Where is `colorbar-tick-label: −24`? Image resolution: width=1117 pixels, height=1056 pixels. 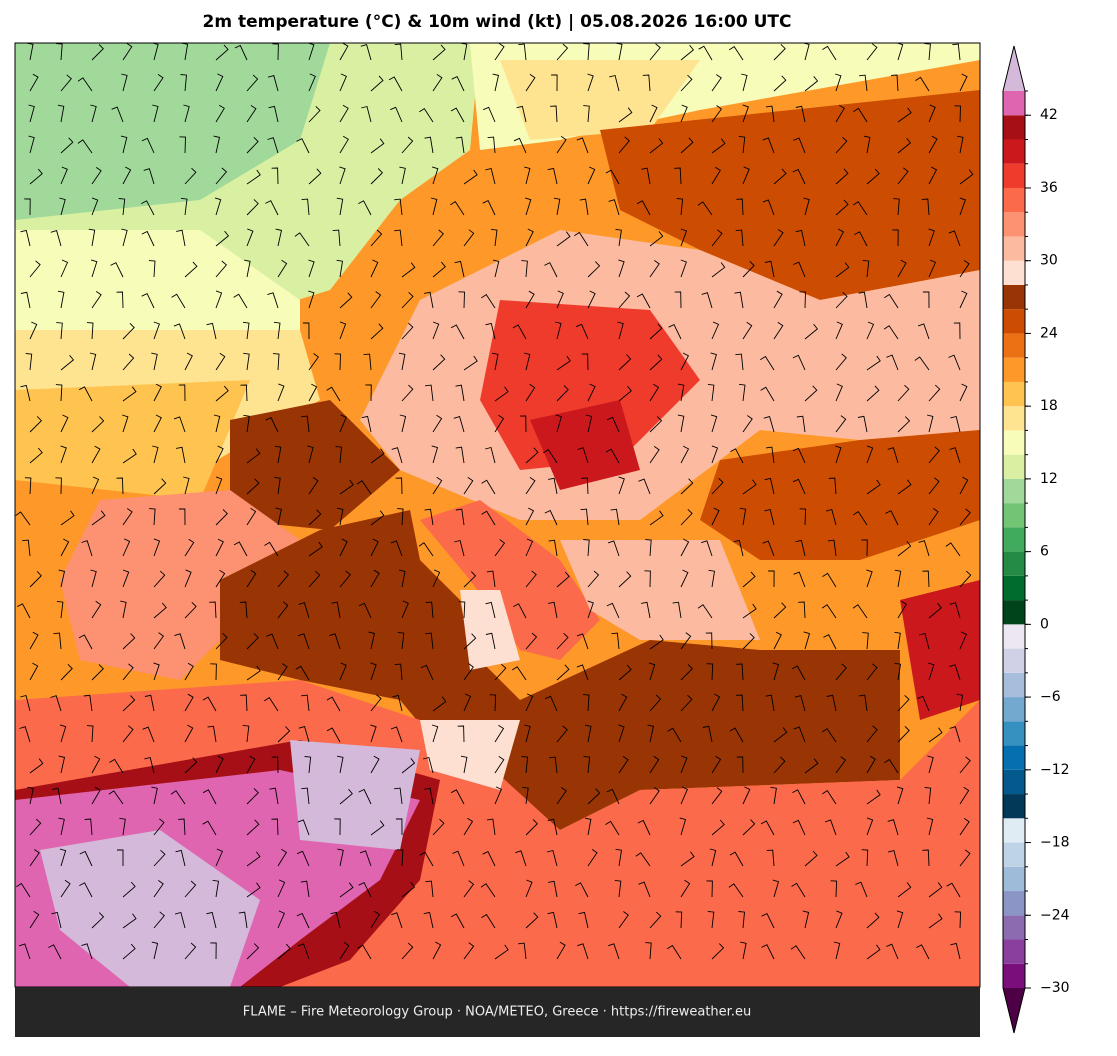
colorbar-tick-label: −24 is located at coordinates (1055, 915).